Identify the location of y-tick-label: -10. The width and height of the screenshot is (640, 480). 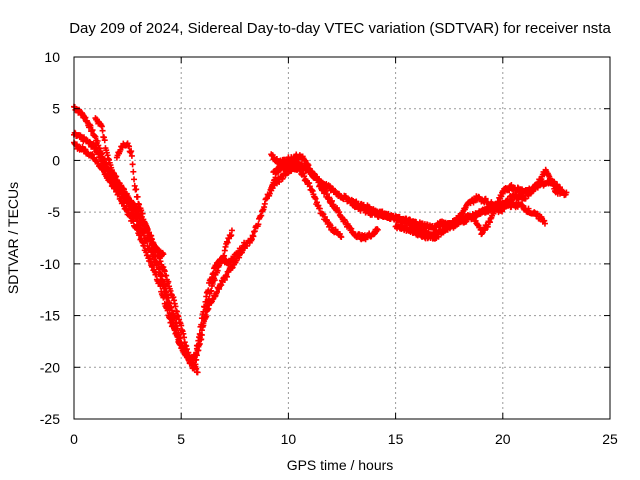
(50, 264).